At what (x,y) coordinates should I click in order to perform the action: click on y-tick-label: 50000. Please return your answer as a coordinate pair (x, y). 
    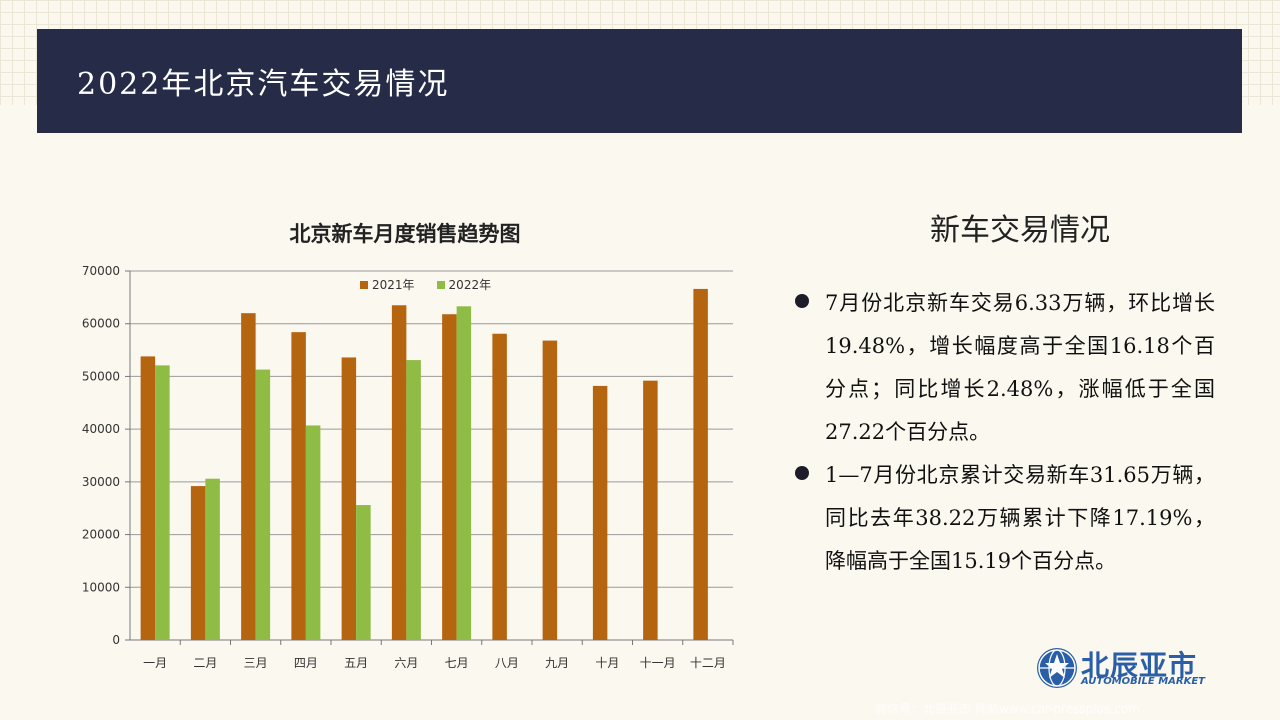
    Looking at the image, I should click on (101, 376).